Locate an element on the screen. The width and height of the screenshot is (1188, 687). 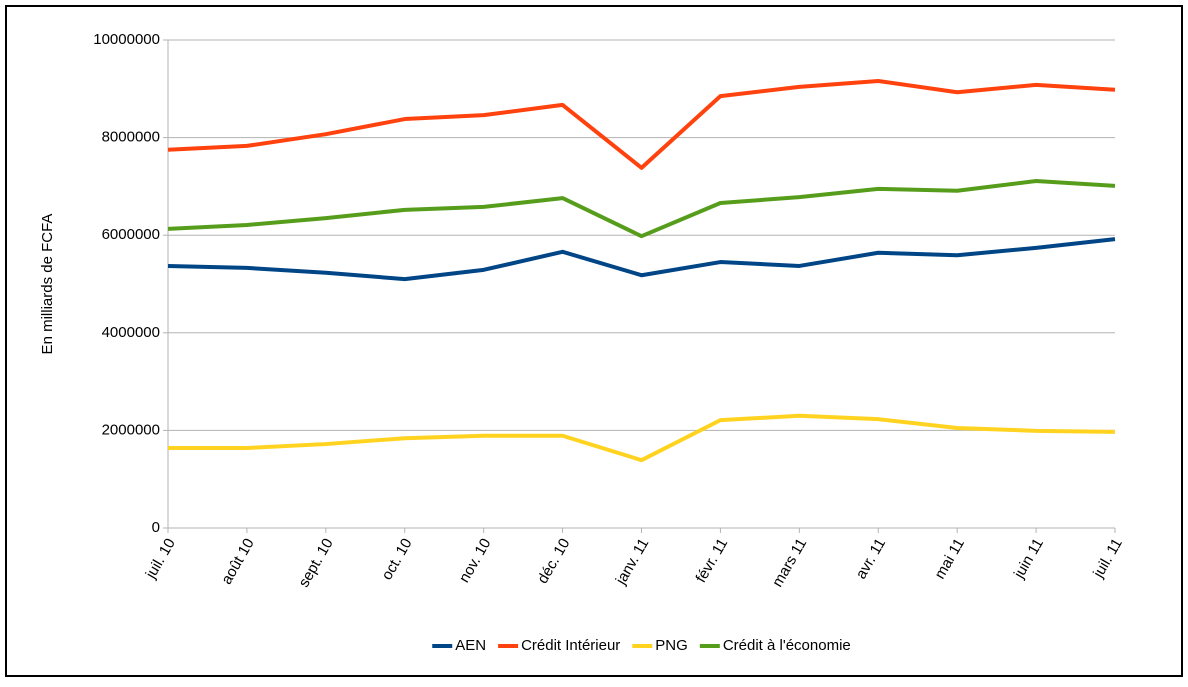
y-tick-label: 4000000 is located at coordinates (131, 332).